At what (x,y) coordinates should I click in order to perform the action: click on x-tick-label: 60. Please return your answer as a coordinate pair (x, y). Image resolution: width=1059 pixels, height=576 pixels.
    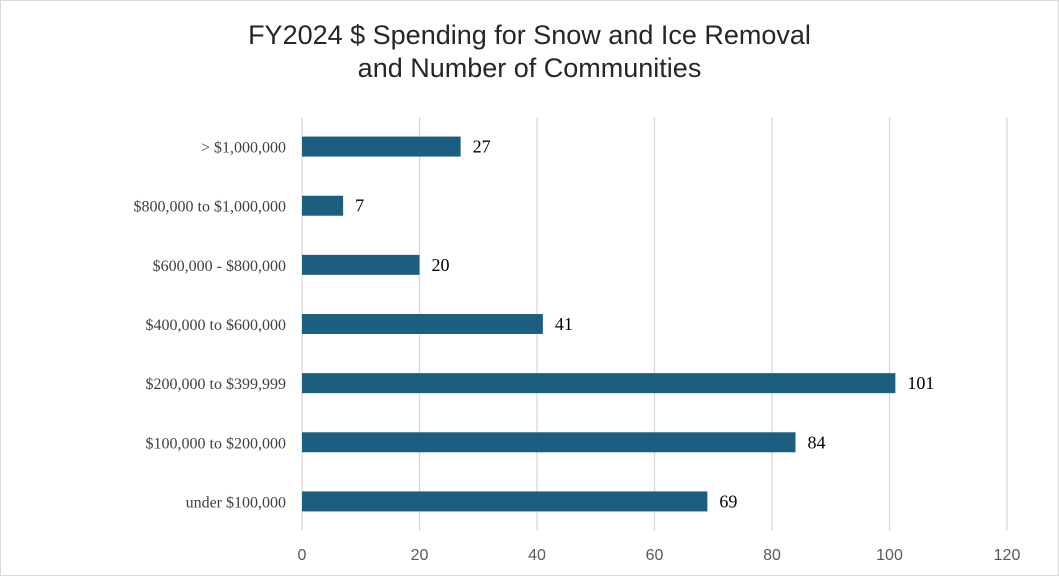
    Looking at the image, I should click on (655, 555).